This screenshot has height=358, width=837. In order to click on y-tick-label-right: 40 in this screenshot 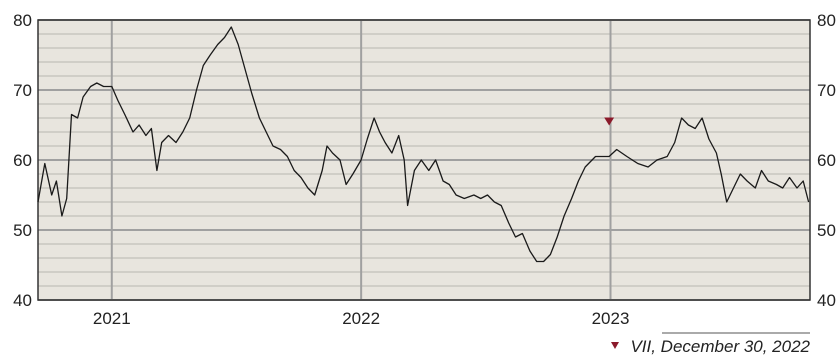, I will do `click(826, 300)`.